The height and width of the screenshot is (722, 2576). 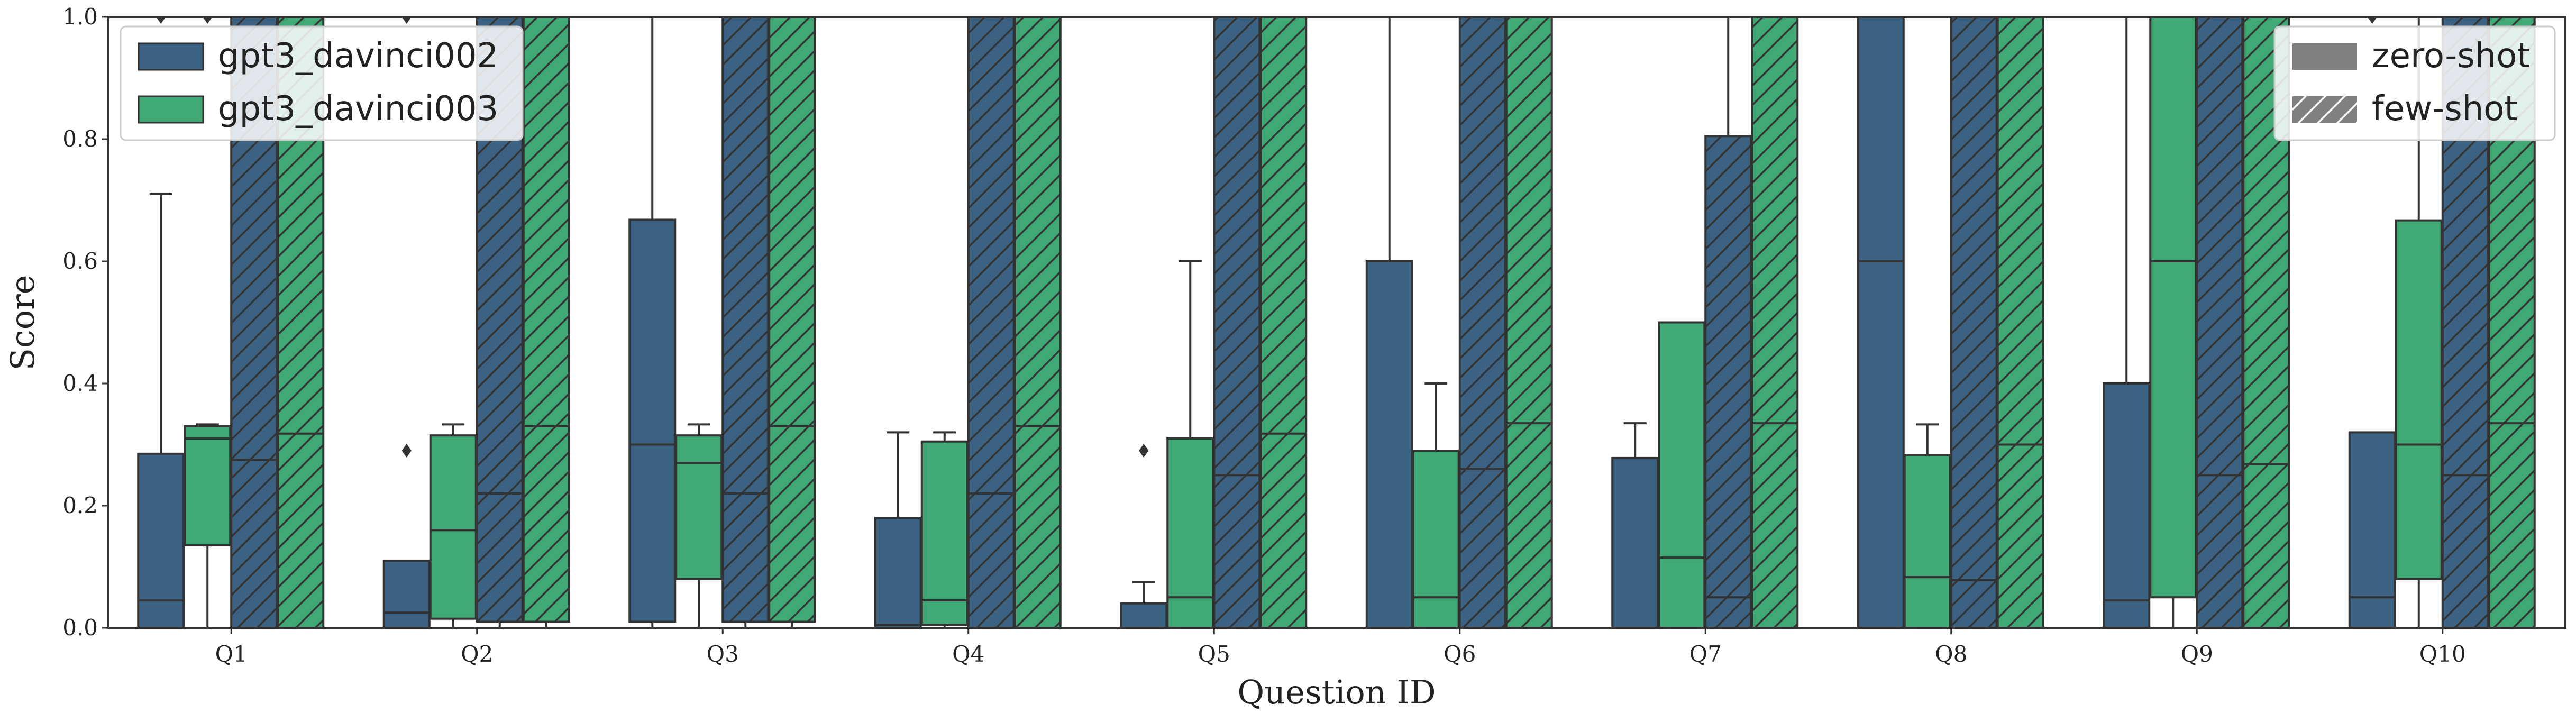 I want to click on box-gpt3_davinci002-zero-shot-Q4, so click(x=898, y=529).